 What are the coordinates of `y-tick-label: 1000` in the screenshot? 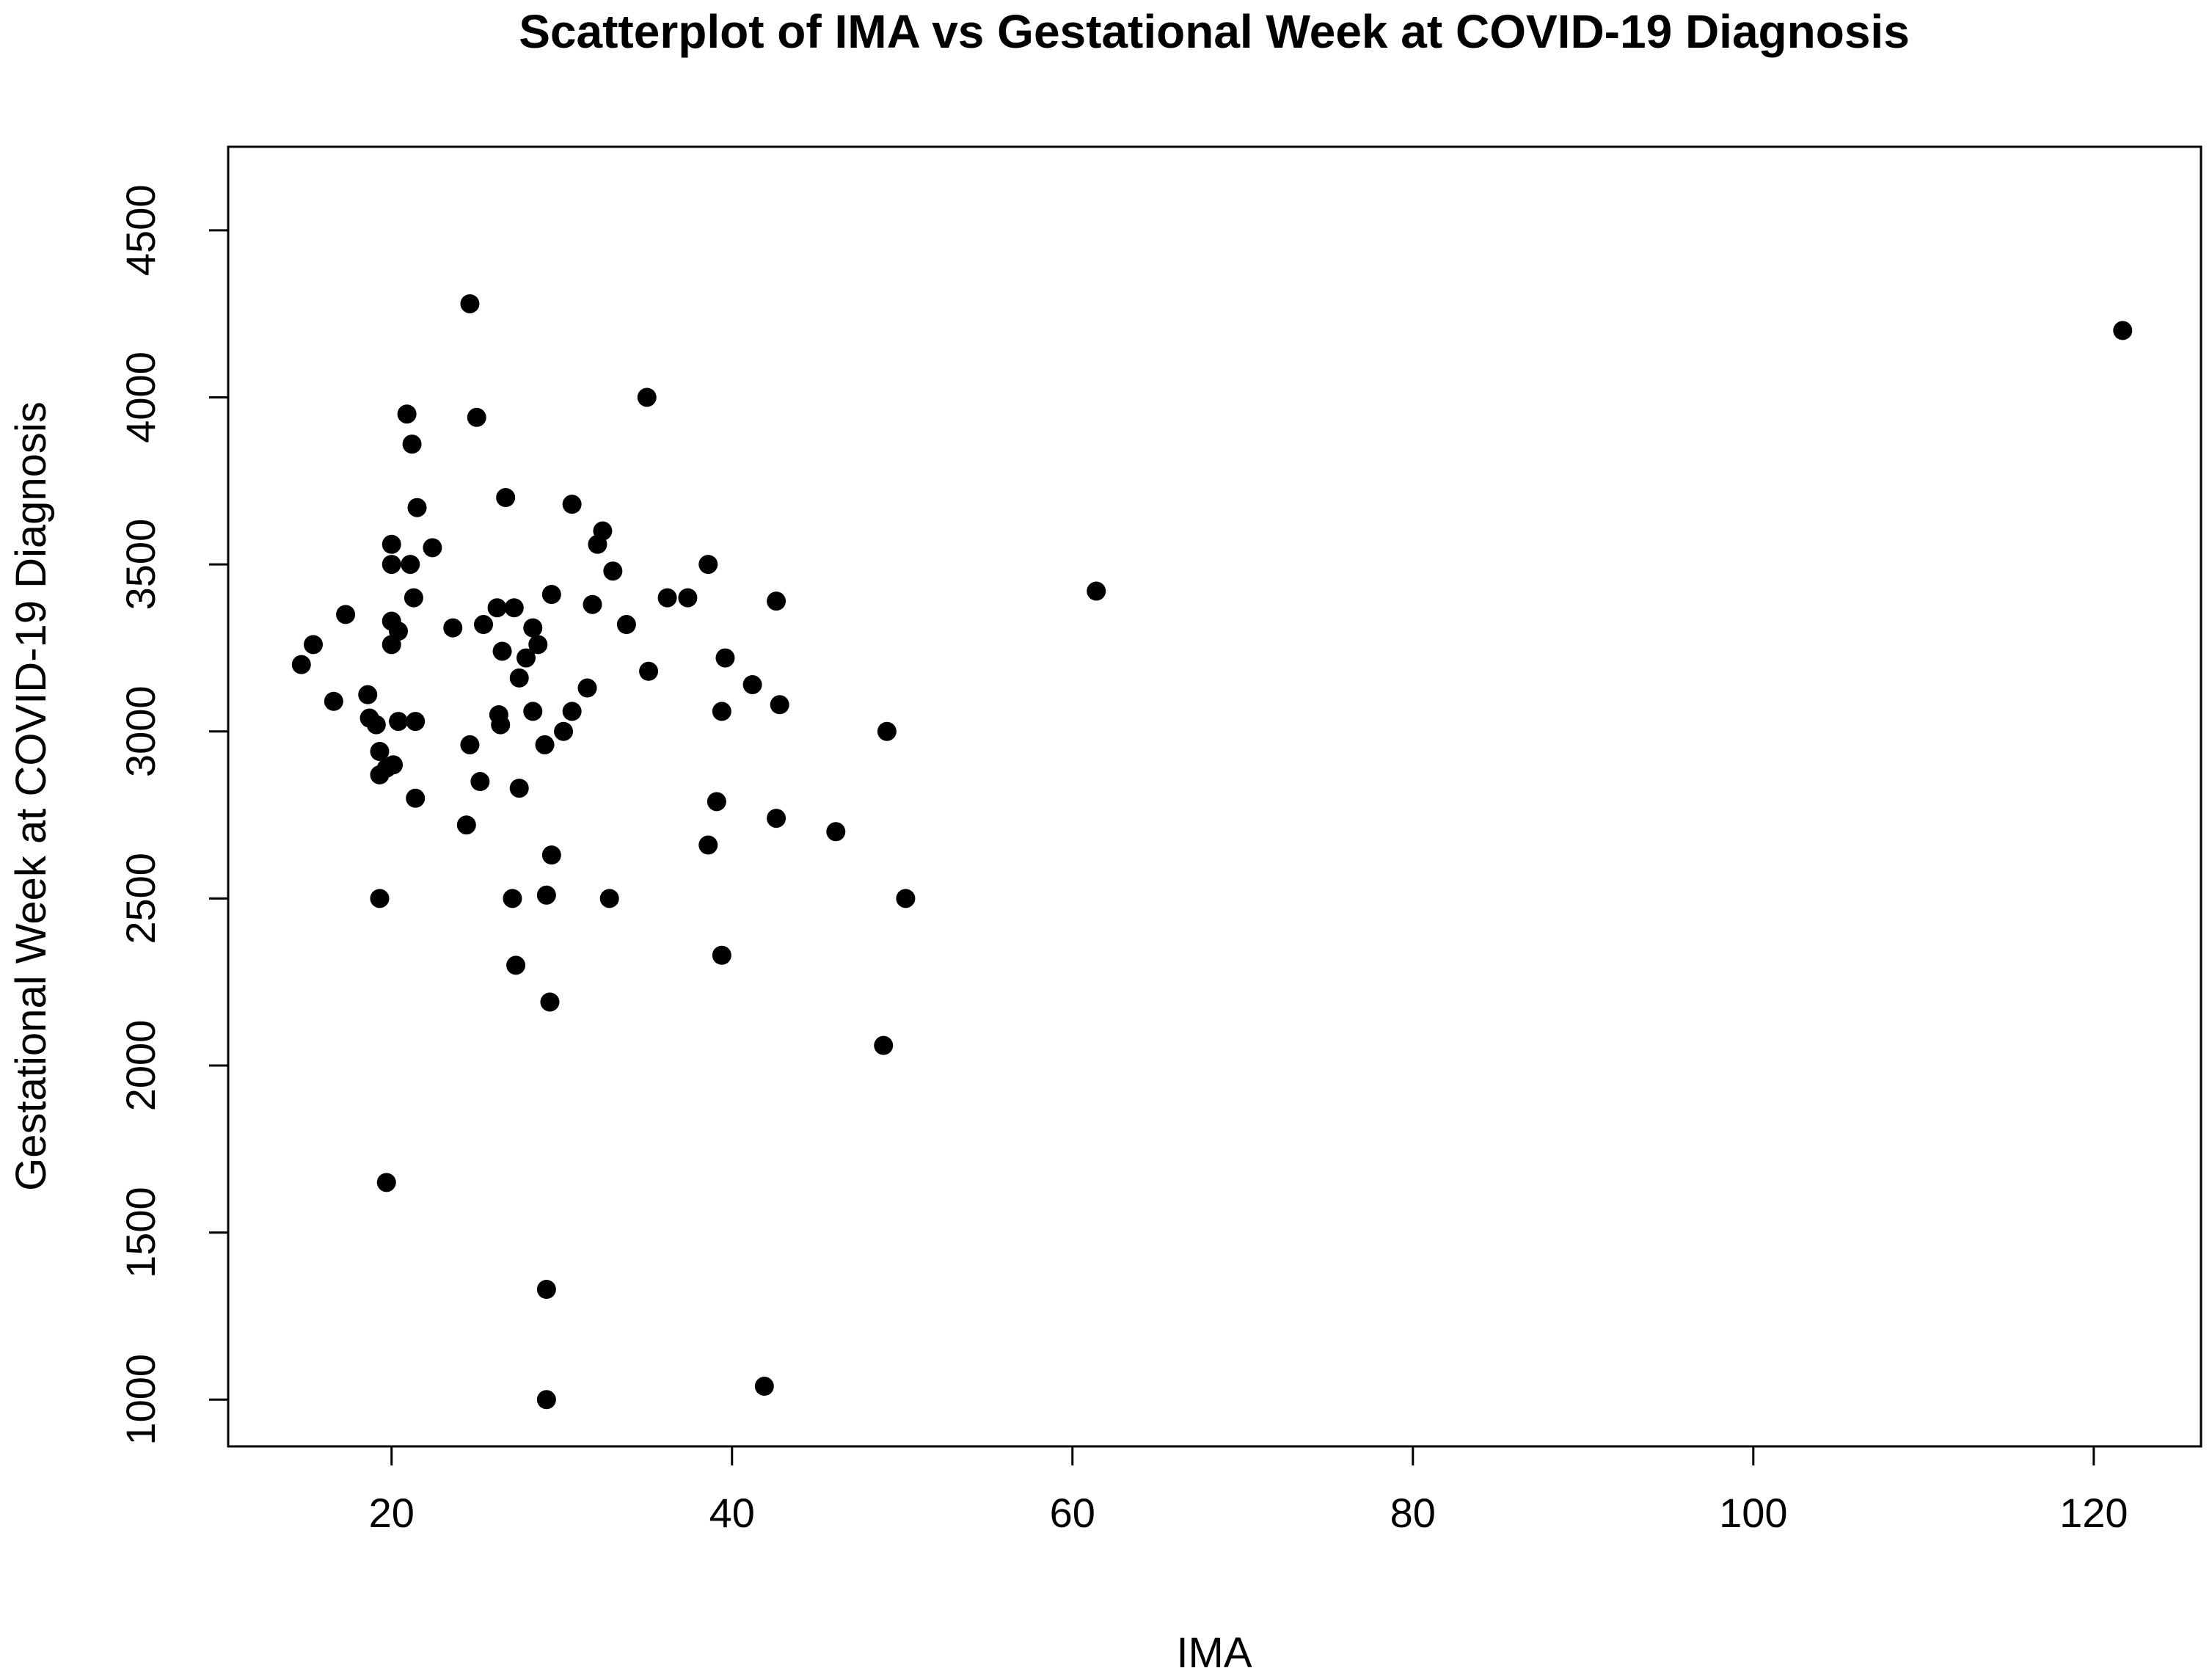 It's located at (140, 1400).